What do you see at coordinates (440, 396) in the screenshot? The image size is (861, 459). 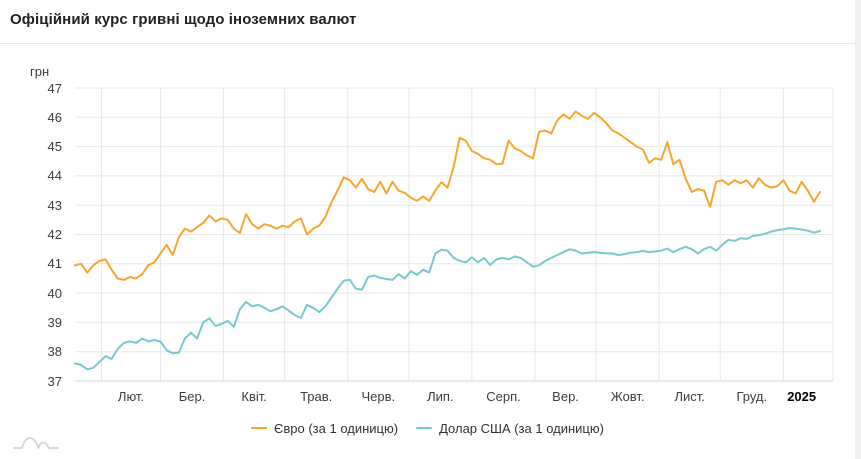 I see `x-tick-label: Лип.` at bounding box center [440, 396].